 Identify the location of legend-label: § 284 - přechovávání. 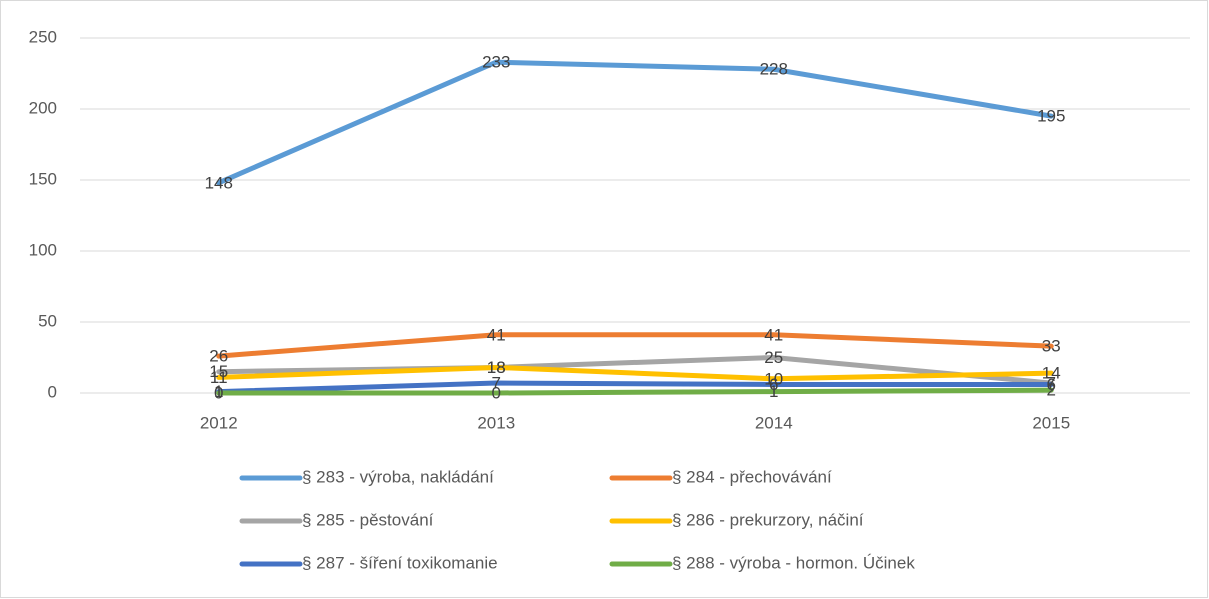
(752, 476).